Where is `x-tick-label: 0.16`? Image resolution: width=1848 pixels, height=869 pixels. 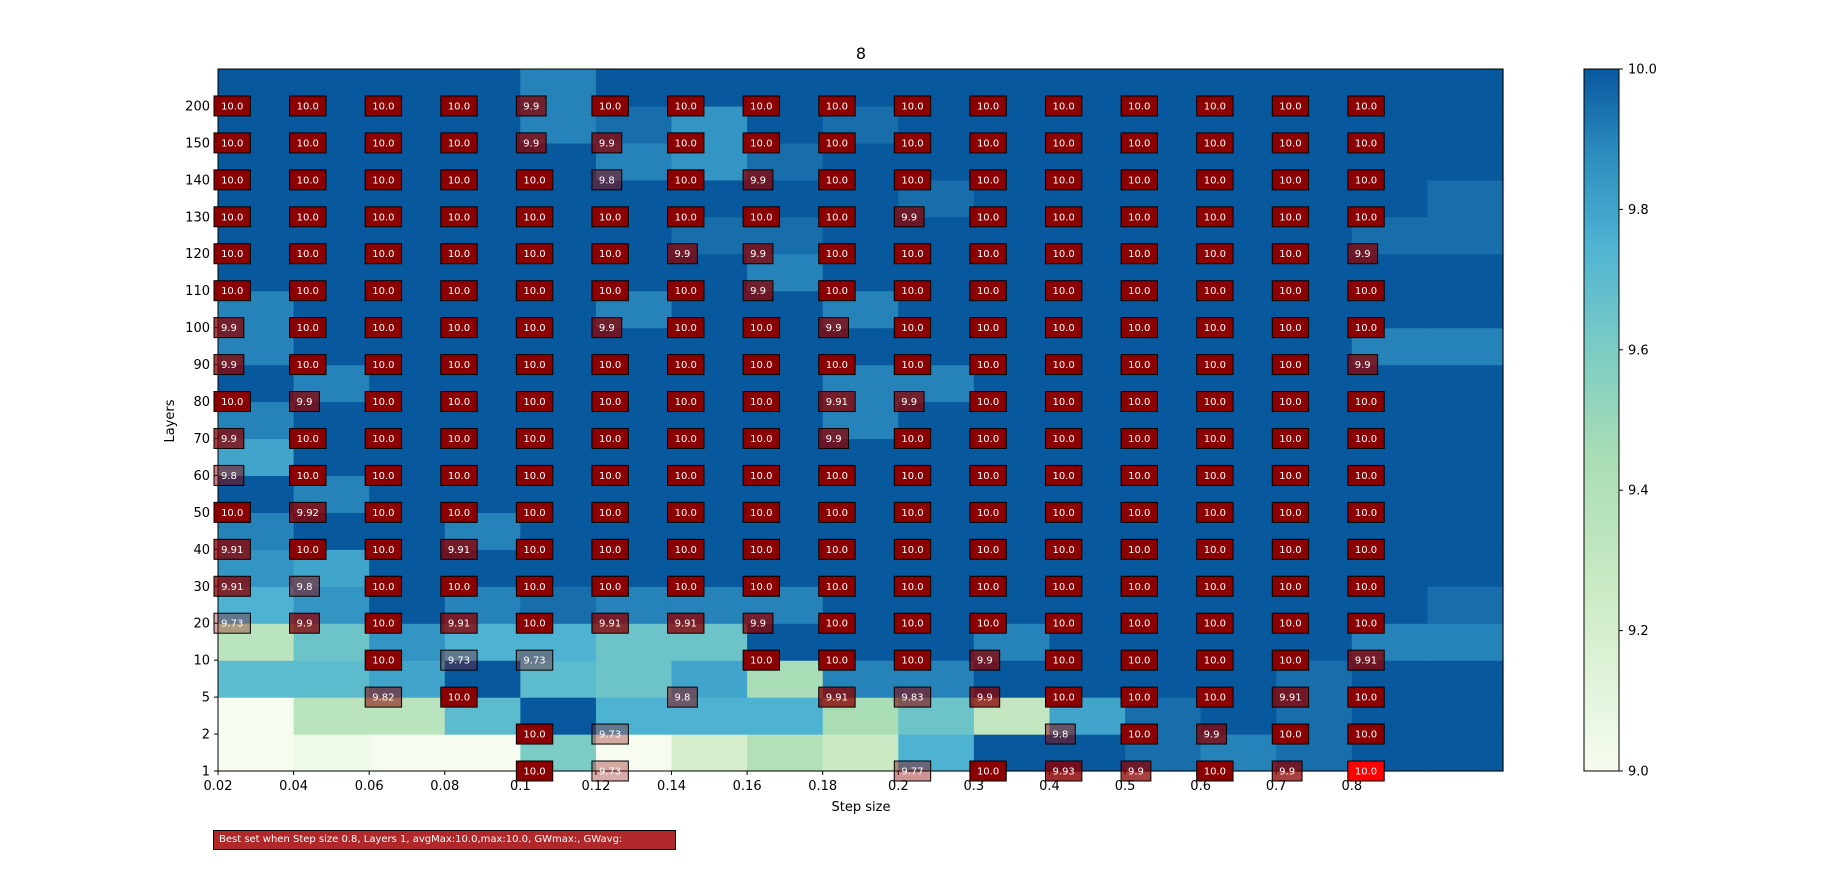
x-tick-label: 0.16 is located at coordinates (747, 786).